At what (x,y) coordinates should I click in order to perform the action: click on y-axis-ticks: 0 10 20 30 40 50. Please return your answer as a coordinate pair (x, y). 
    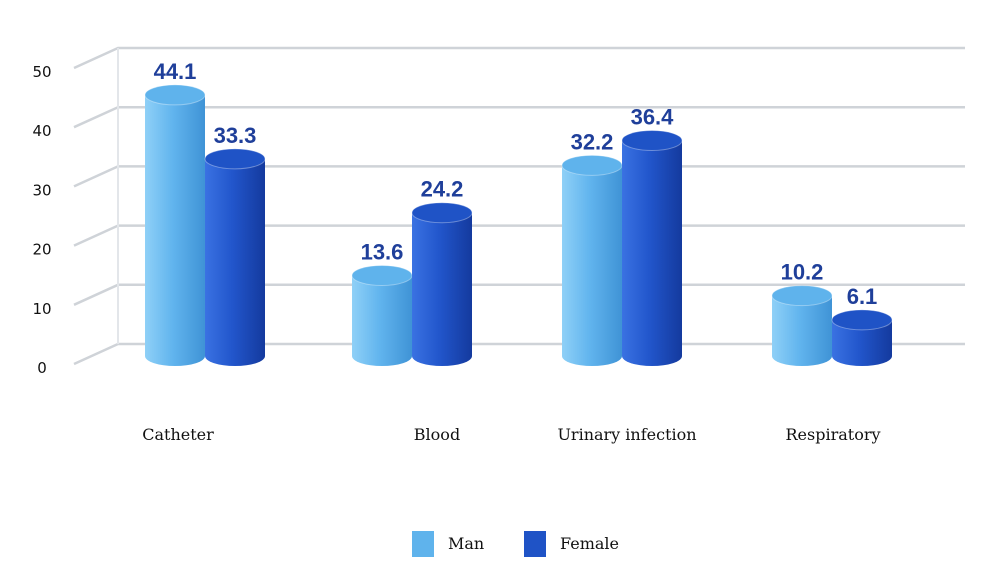
    Looking at the image, I should click on (41, 220).